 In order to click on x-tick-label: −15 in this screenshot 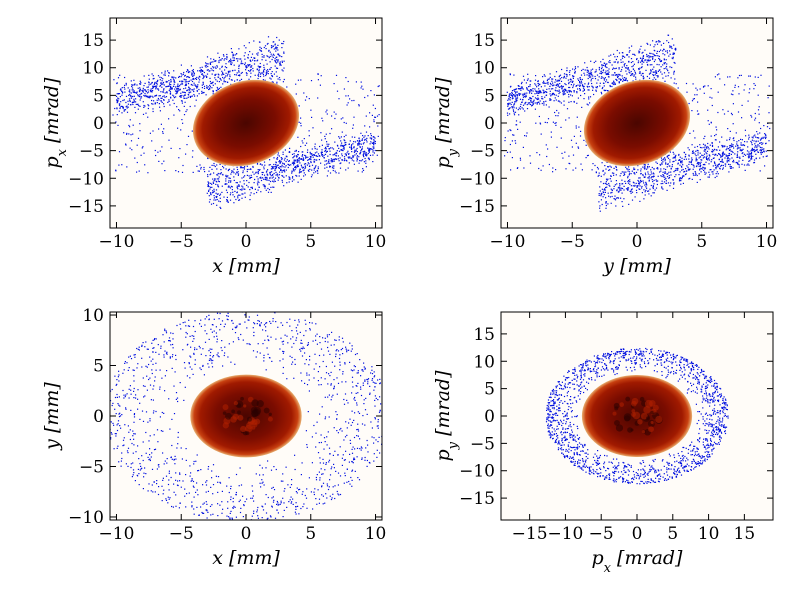, I will do `click(530, 534)`.